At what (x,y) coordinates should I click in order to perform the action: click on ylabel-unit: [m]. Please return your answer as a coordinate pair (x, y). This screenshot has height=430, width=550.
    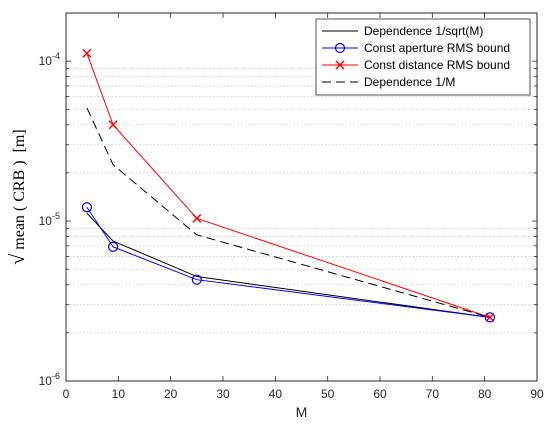
    Looking at the image, I should click on (19, 140).